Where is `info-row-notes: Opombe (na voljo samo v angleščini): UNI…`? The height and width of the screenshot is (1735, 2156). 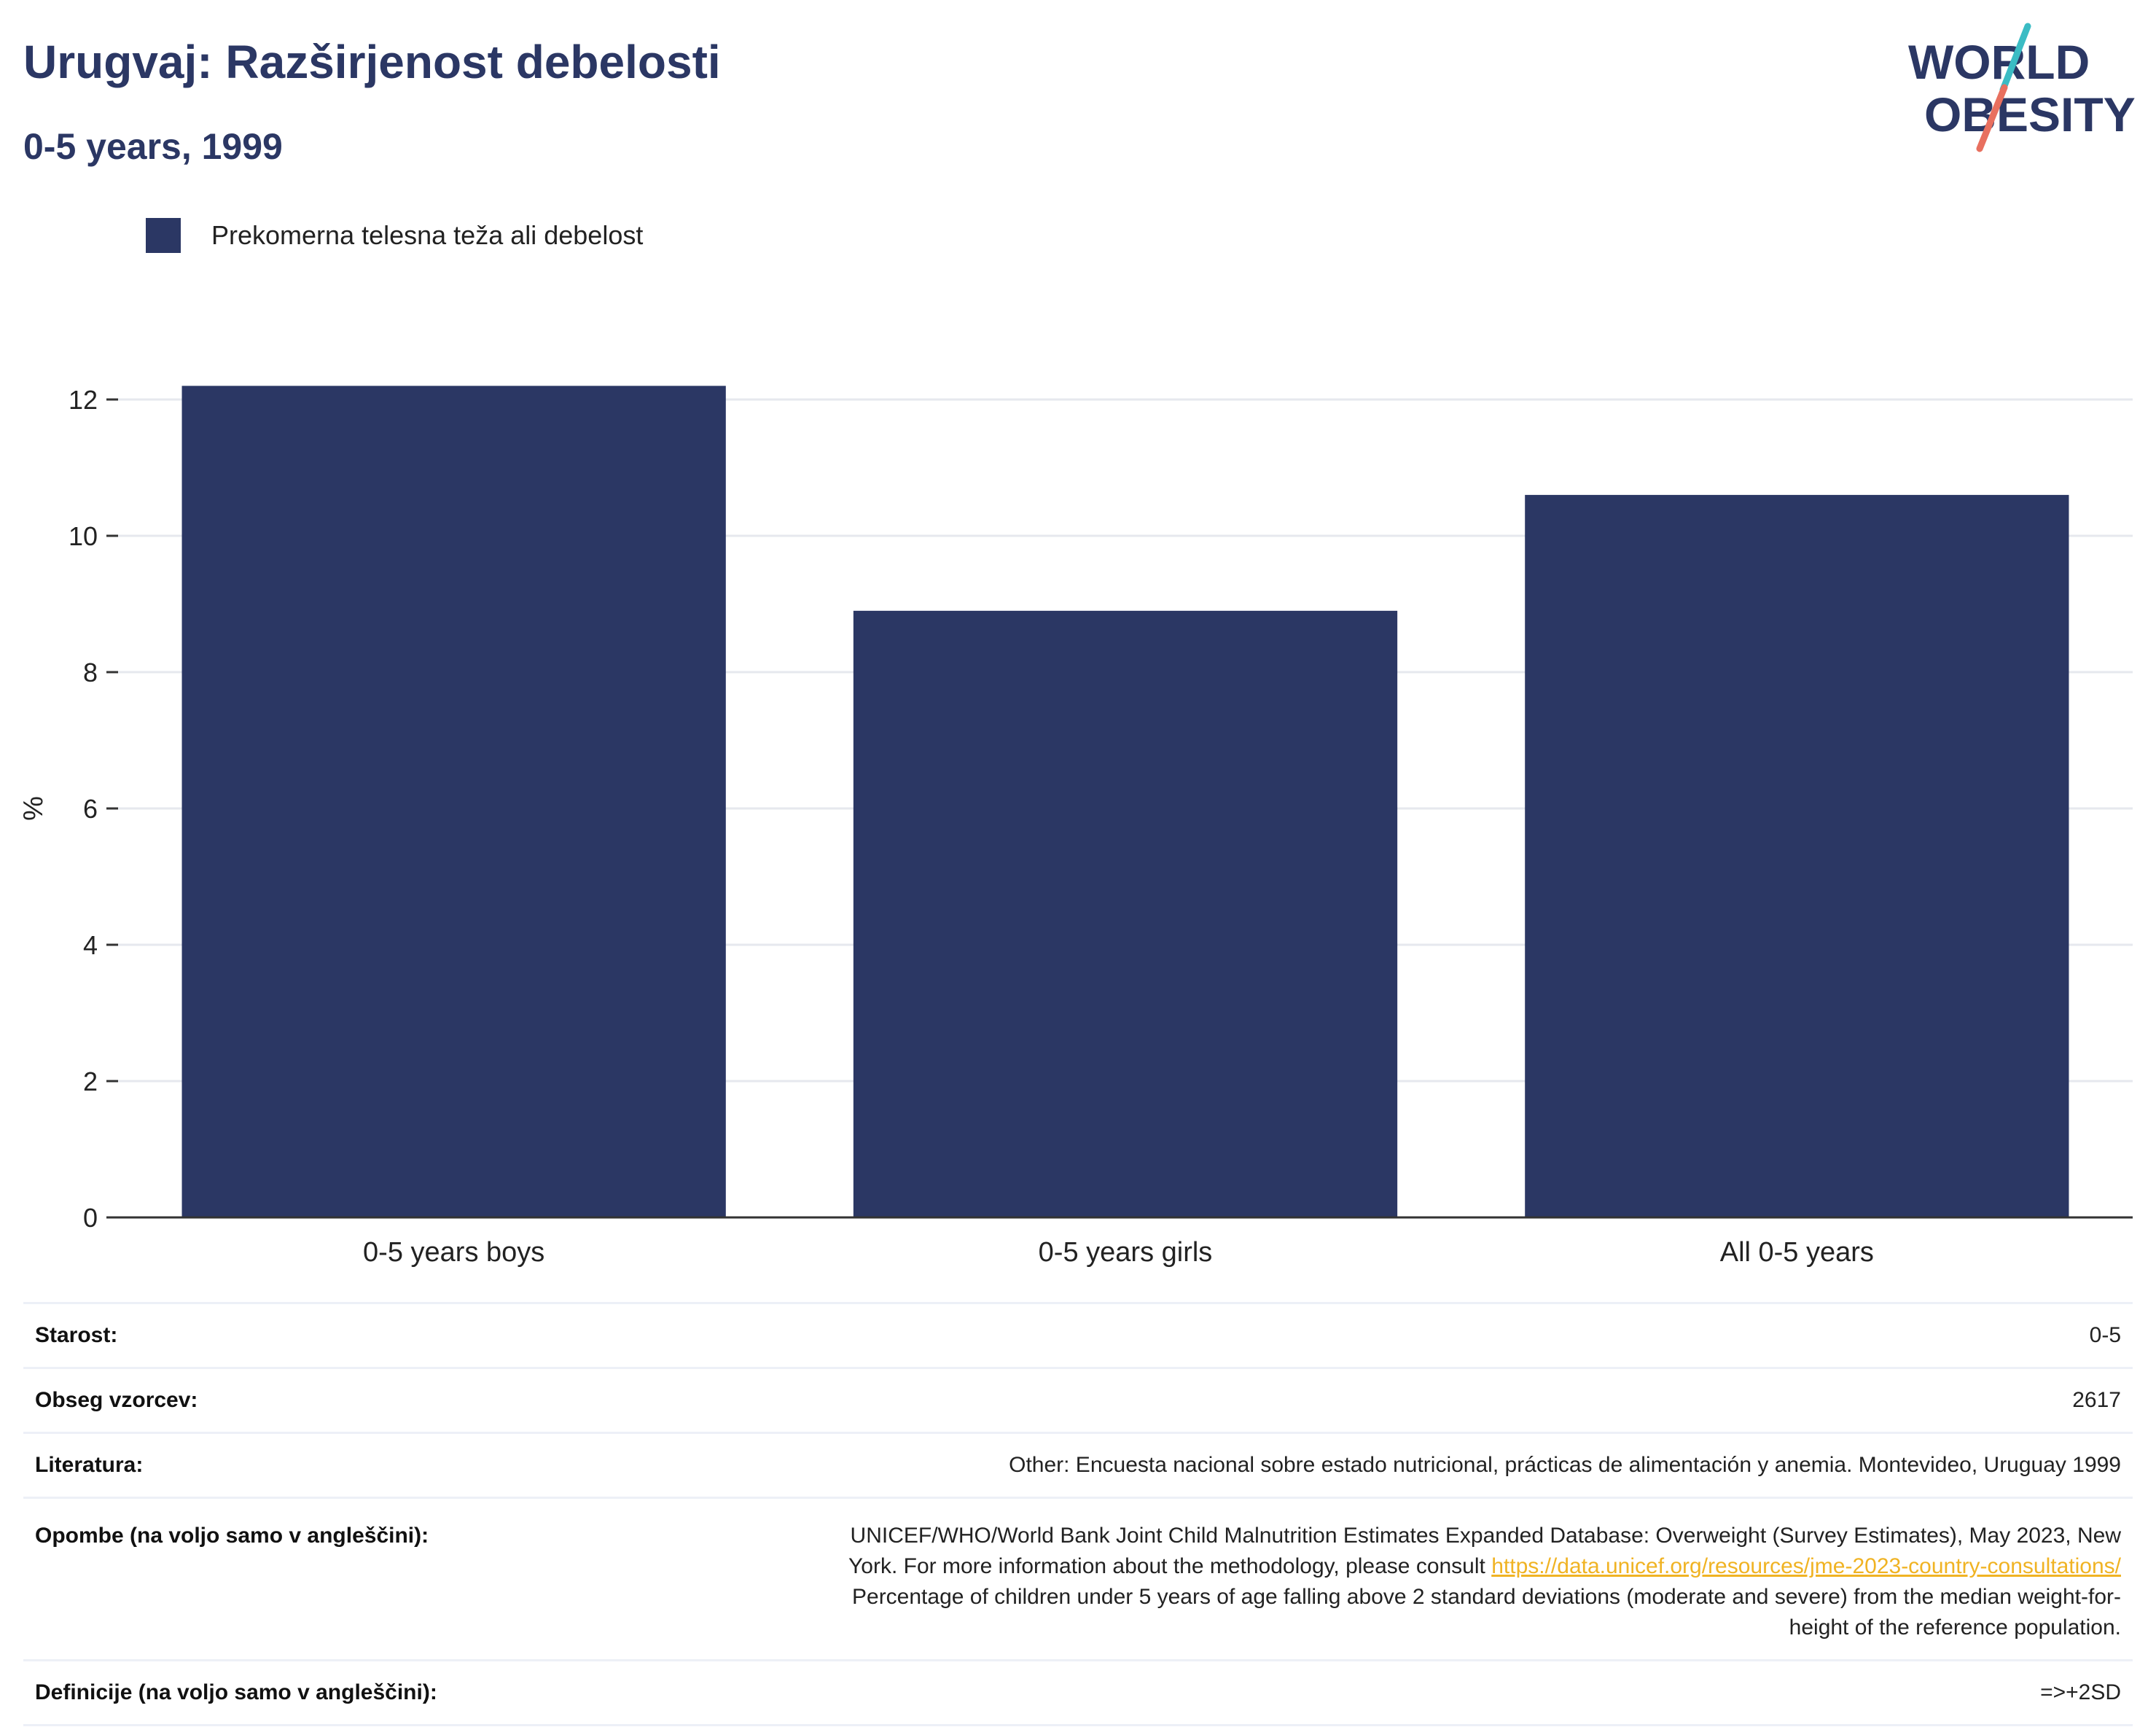
info-row-notes: Opombe (na voljo samo v angleščini): UNI… is located at coordinates (1078, 1579).